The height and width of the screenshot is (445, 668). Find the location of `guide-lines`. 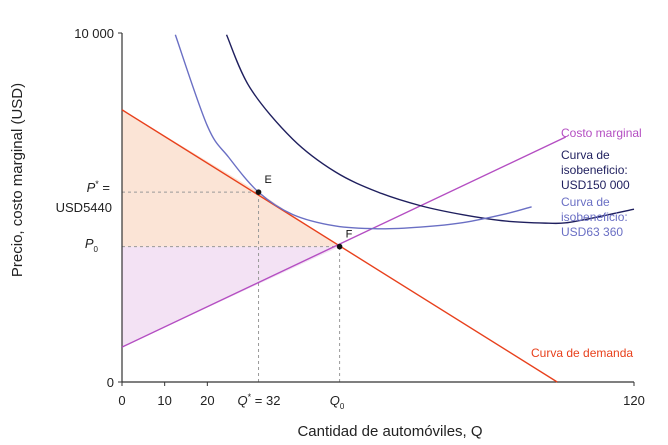

guide-lines is located at coordinates (231, 286).